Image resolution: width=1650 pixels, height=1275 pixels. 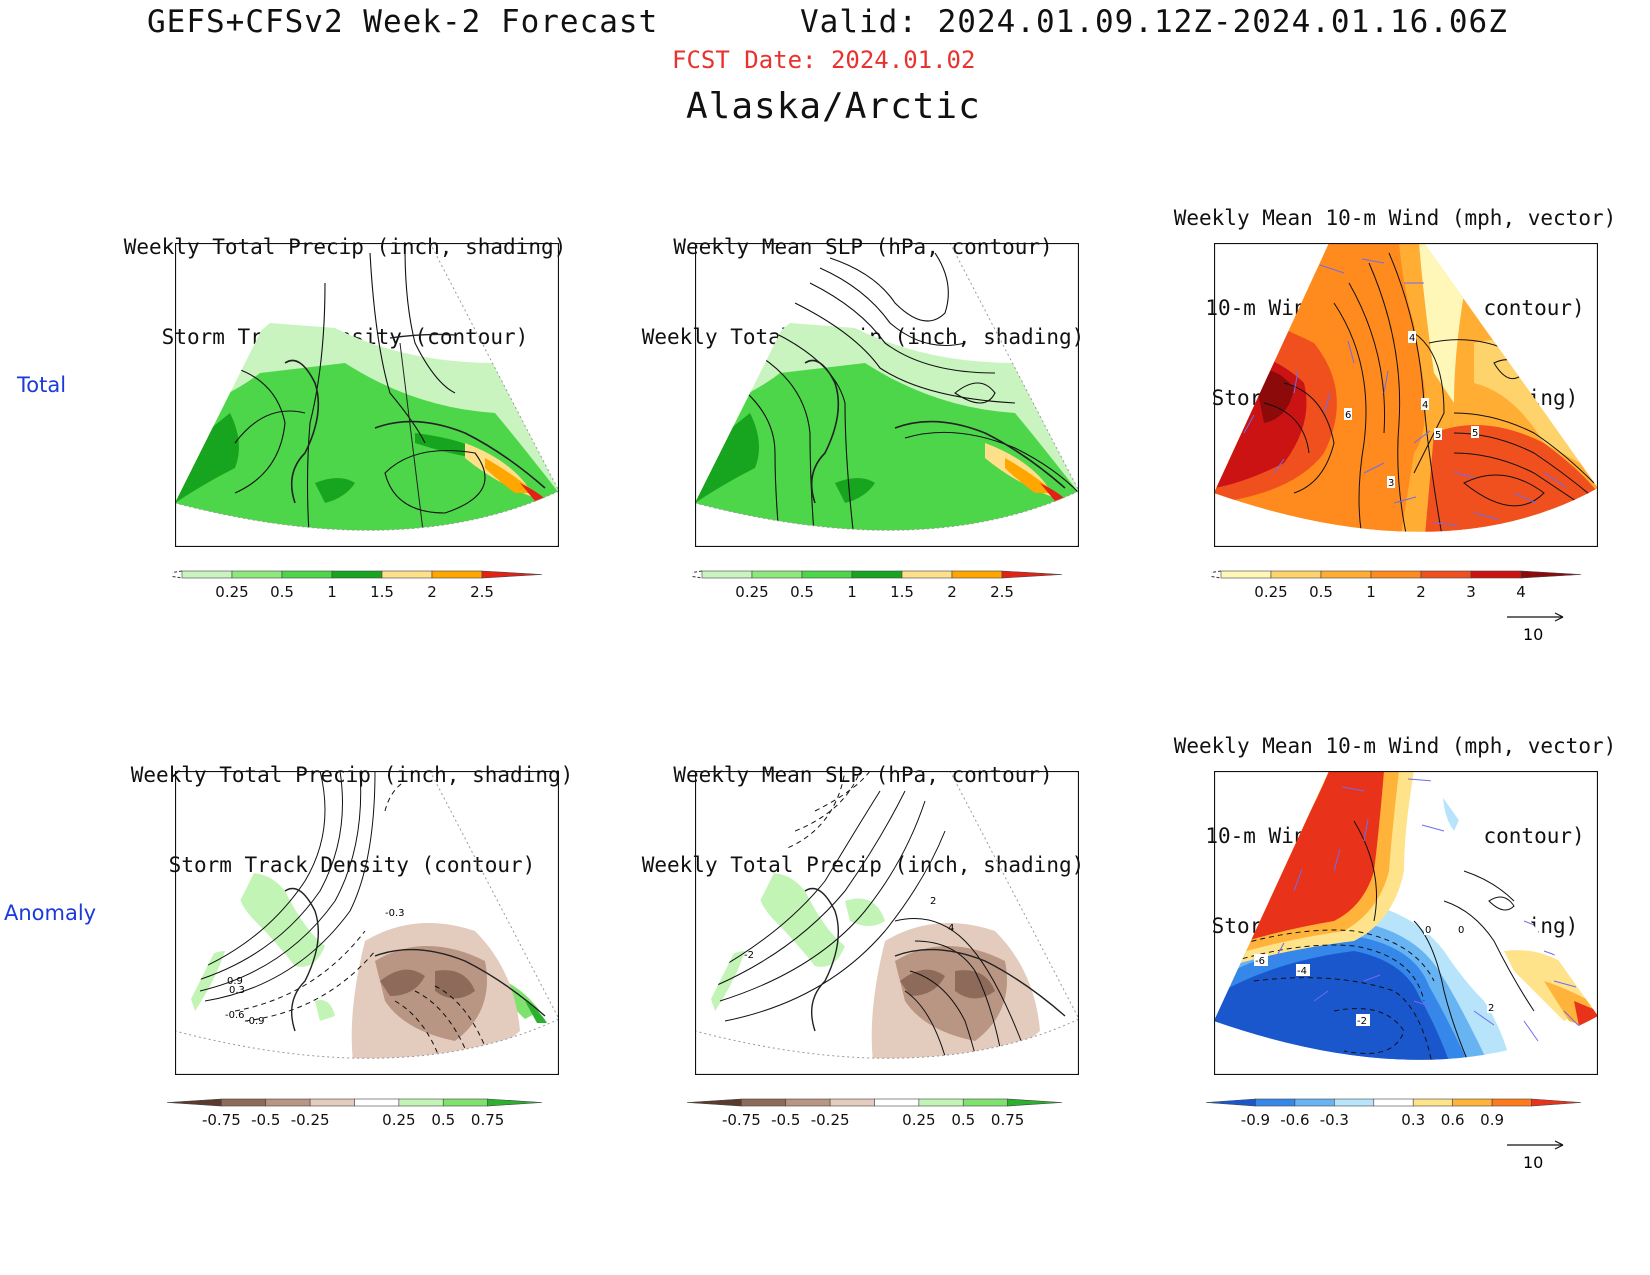 I want to click on colorbar-precip-anom-1: -0.75 -0.5 -0.25 0.25 0.5 0.75, so click(x=355, y=1113).